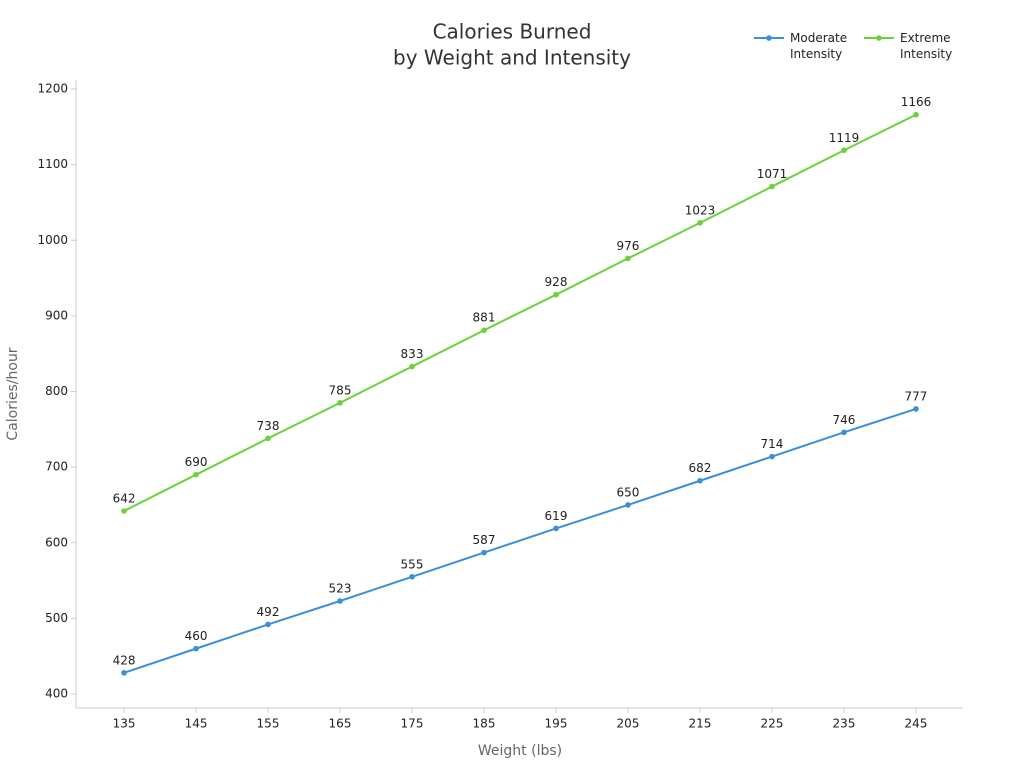 This screenshot has height=768, width=1024. What do you see at coordinates (700, 468) in the screenshot?
I see `data-label: 682` at bounding box center [700, 468].